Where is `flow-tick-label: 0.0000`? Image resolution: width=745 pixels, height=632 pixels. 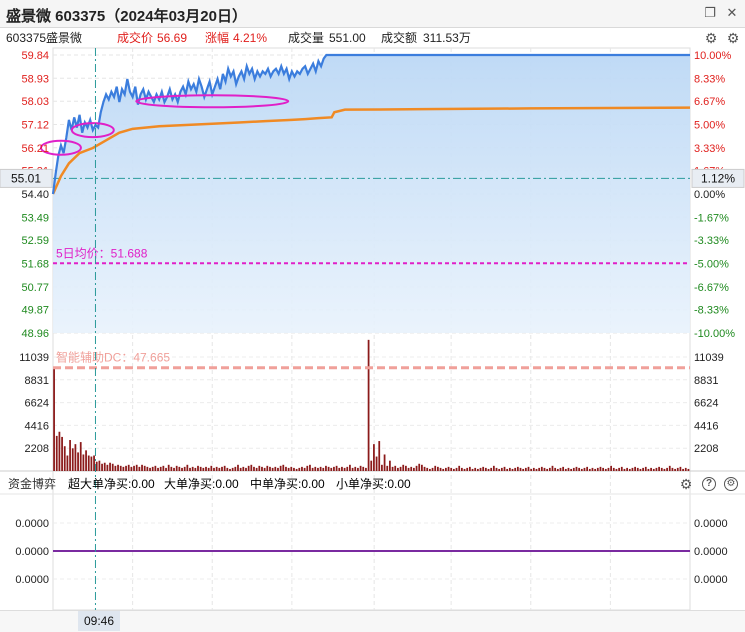
flow-tick-label: 0.0000 is located at coordinates (32, 552).